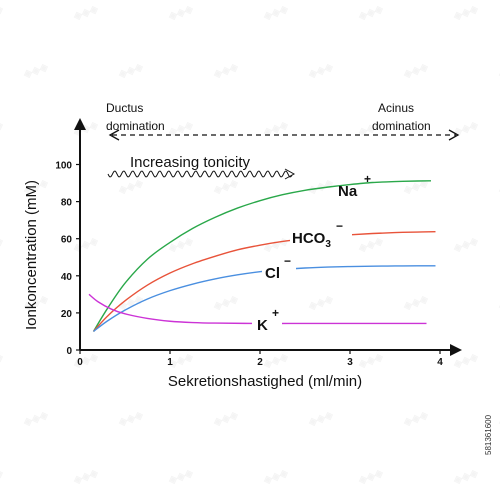  What do you see at coordinates (67, 203) in the screenshot?
I see `y-tick-label: 80` at bounding box center [67, 203].